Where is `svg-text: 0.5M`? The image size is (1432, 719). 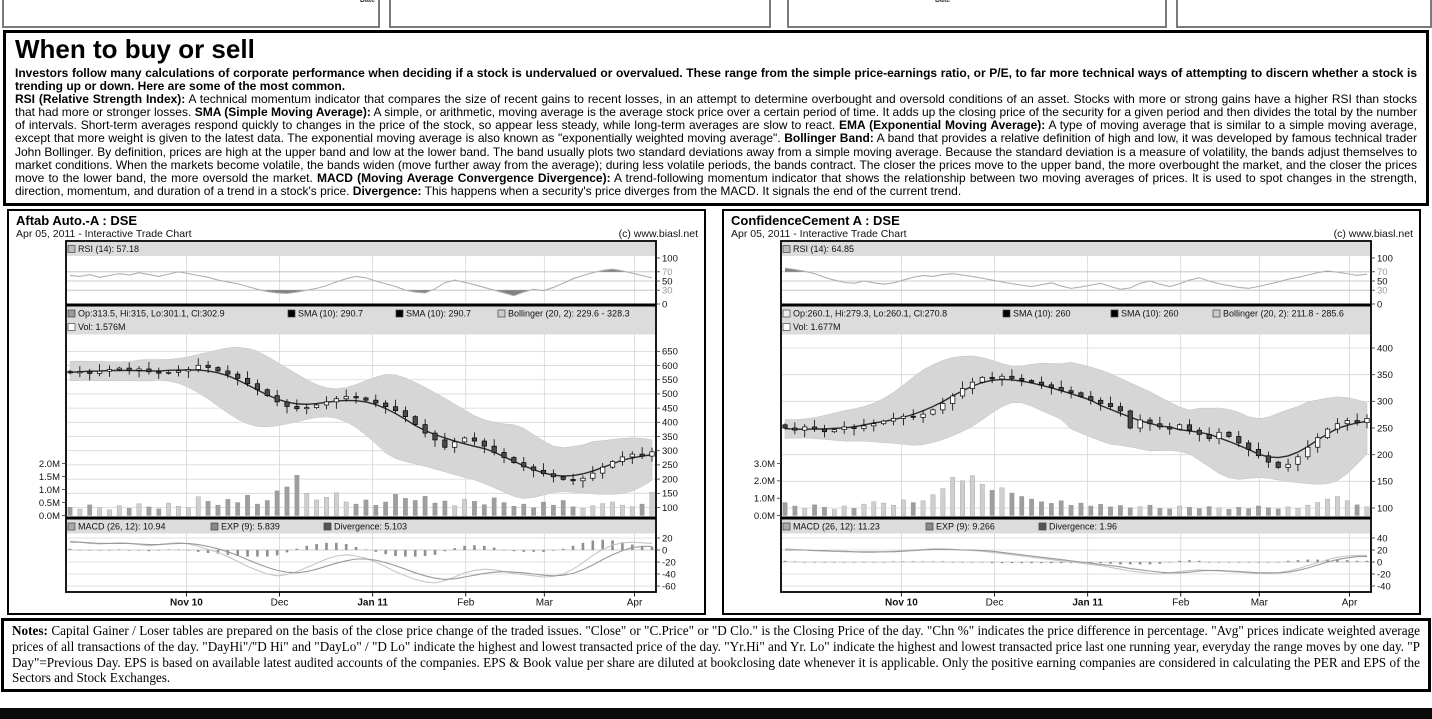
svg-text: 0.5M is located at coordinates (49, 503).